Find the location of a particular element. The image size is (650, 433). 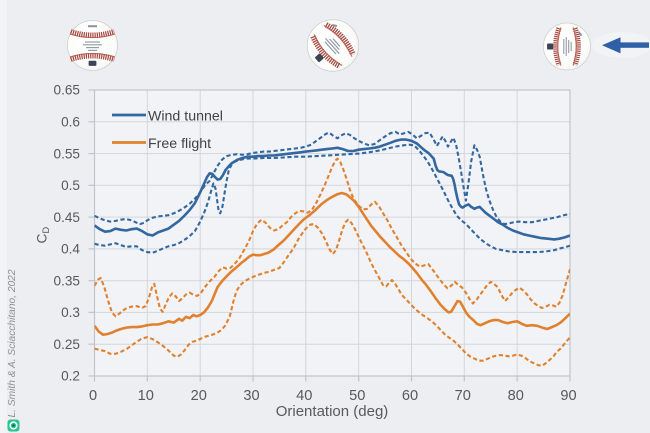

svg-text: 80 is located at coordinates (516, 396).